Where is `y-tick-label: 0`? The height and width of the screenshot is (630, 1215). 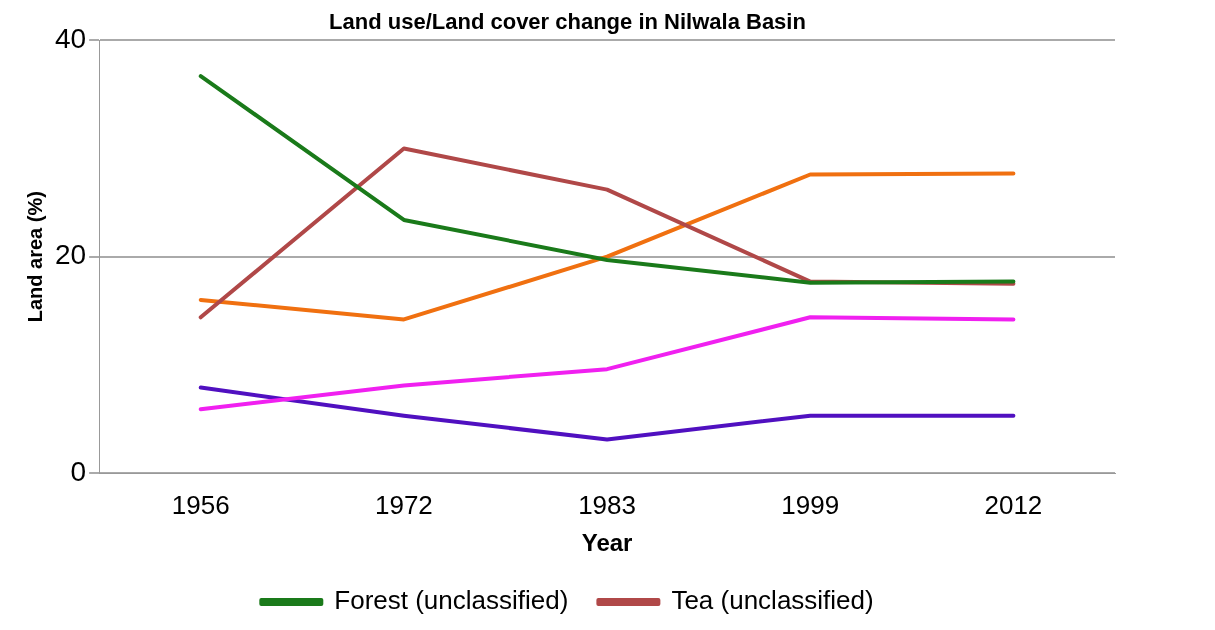 y-tick-label: 0 is located at coordinates (78, 471).